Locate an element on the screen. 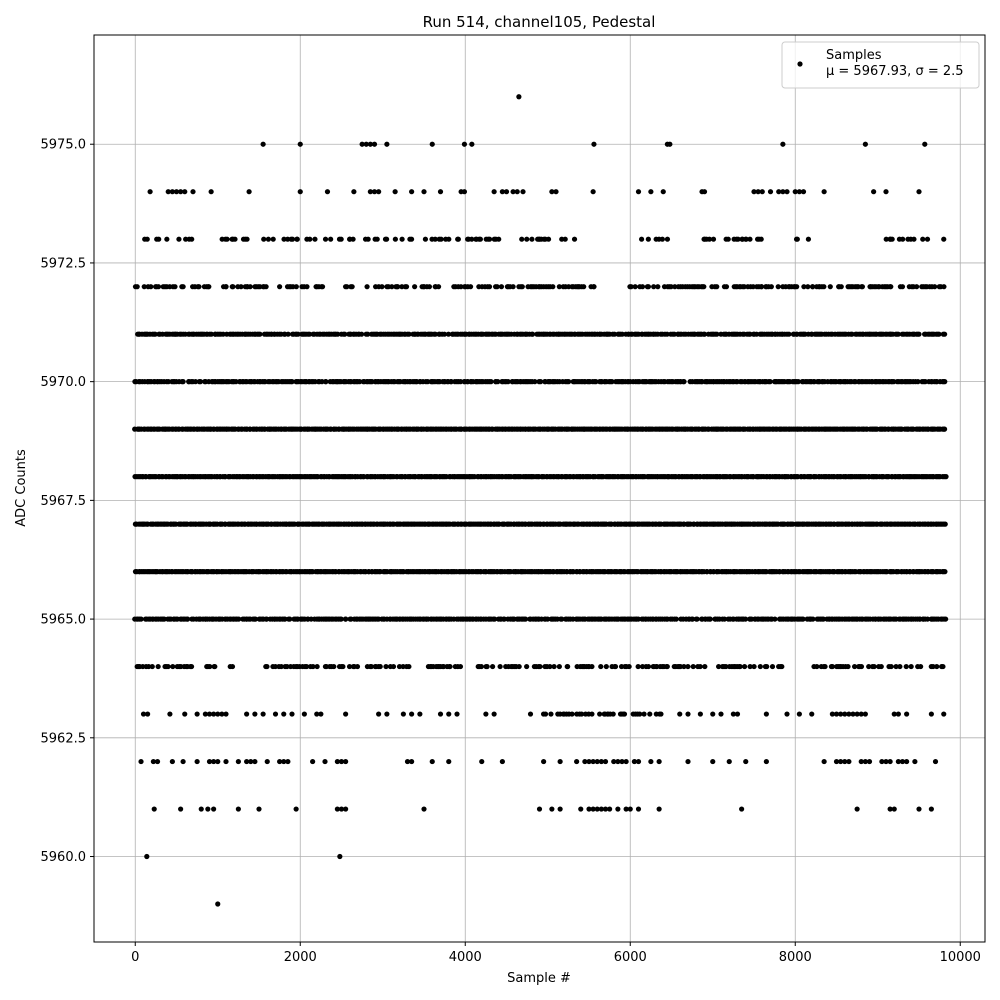  x-tick-label: 4000 is located at coordinates (465, 957).